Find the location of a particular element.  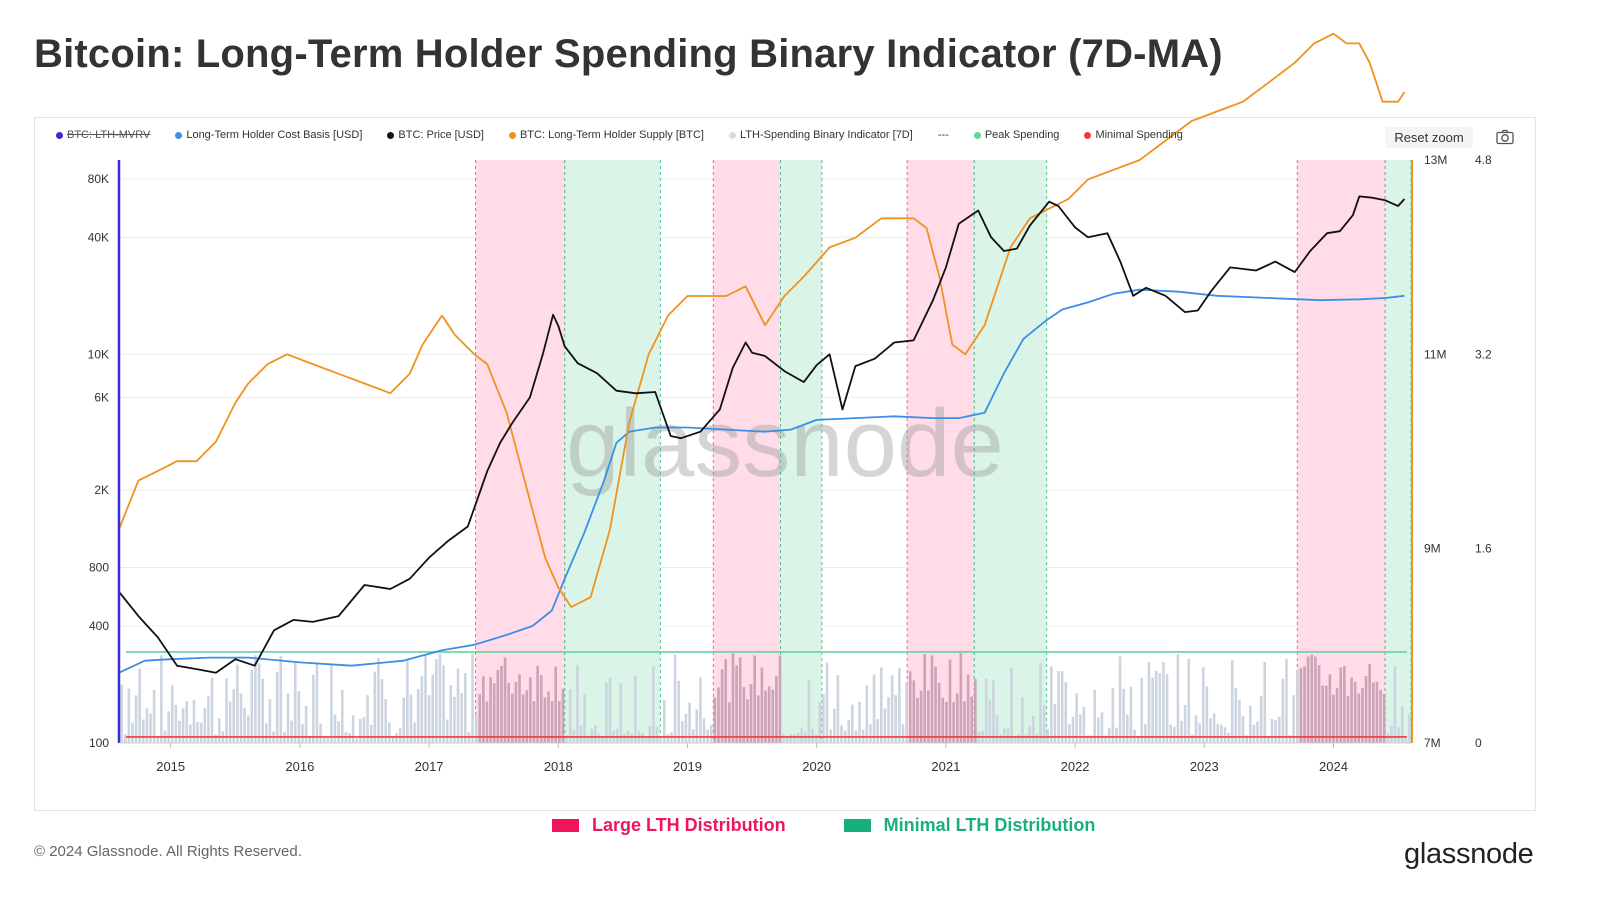

y-right-supply-tick-label: 7M is located at coordinates (1432, 743).